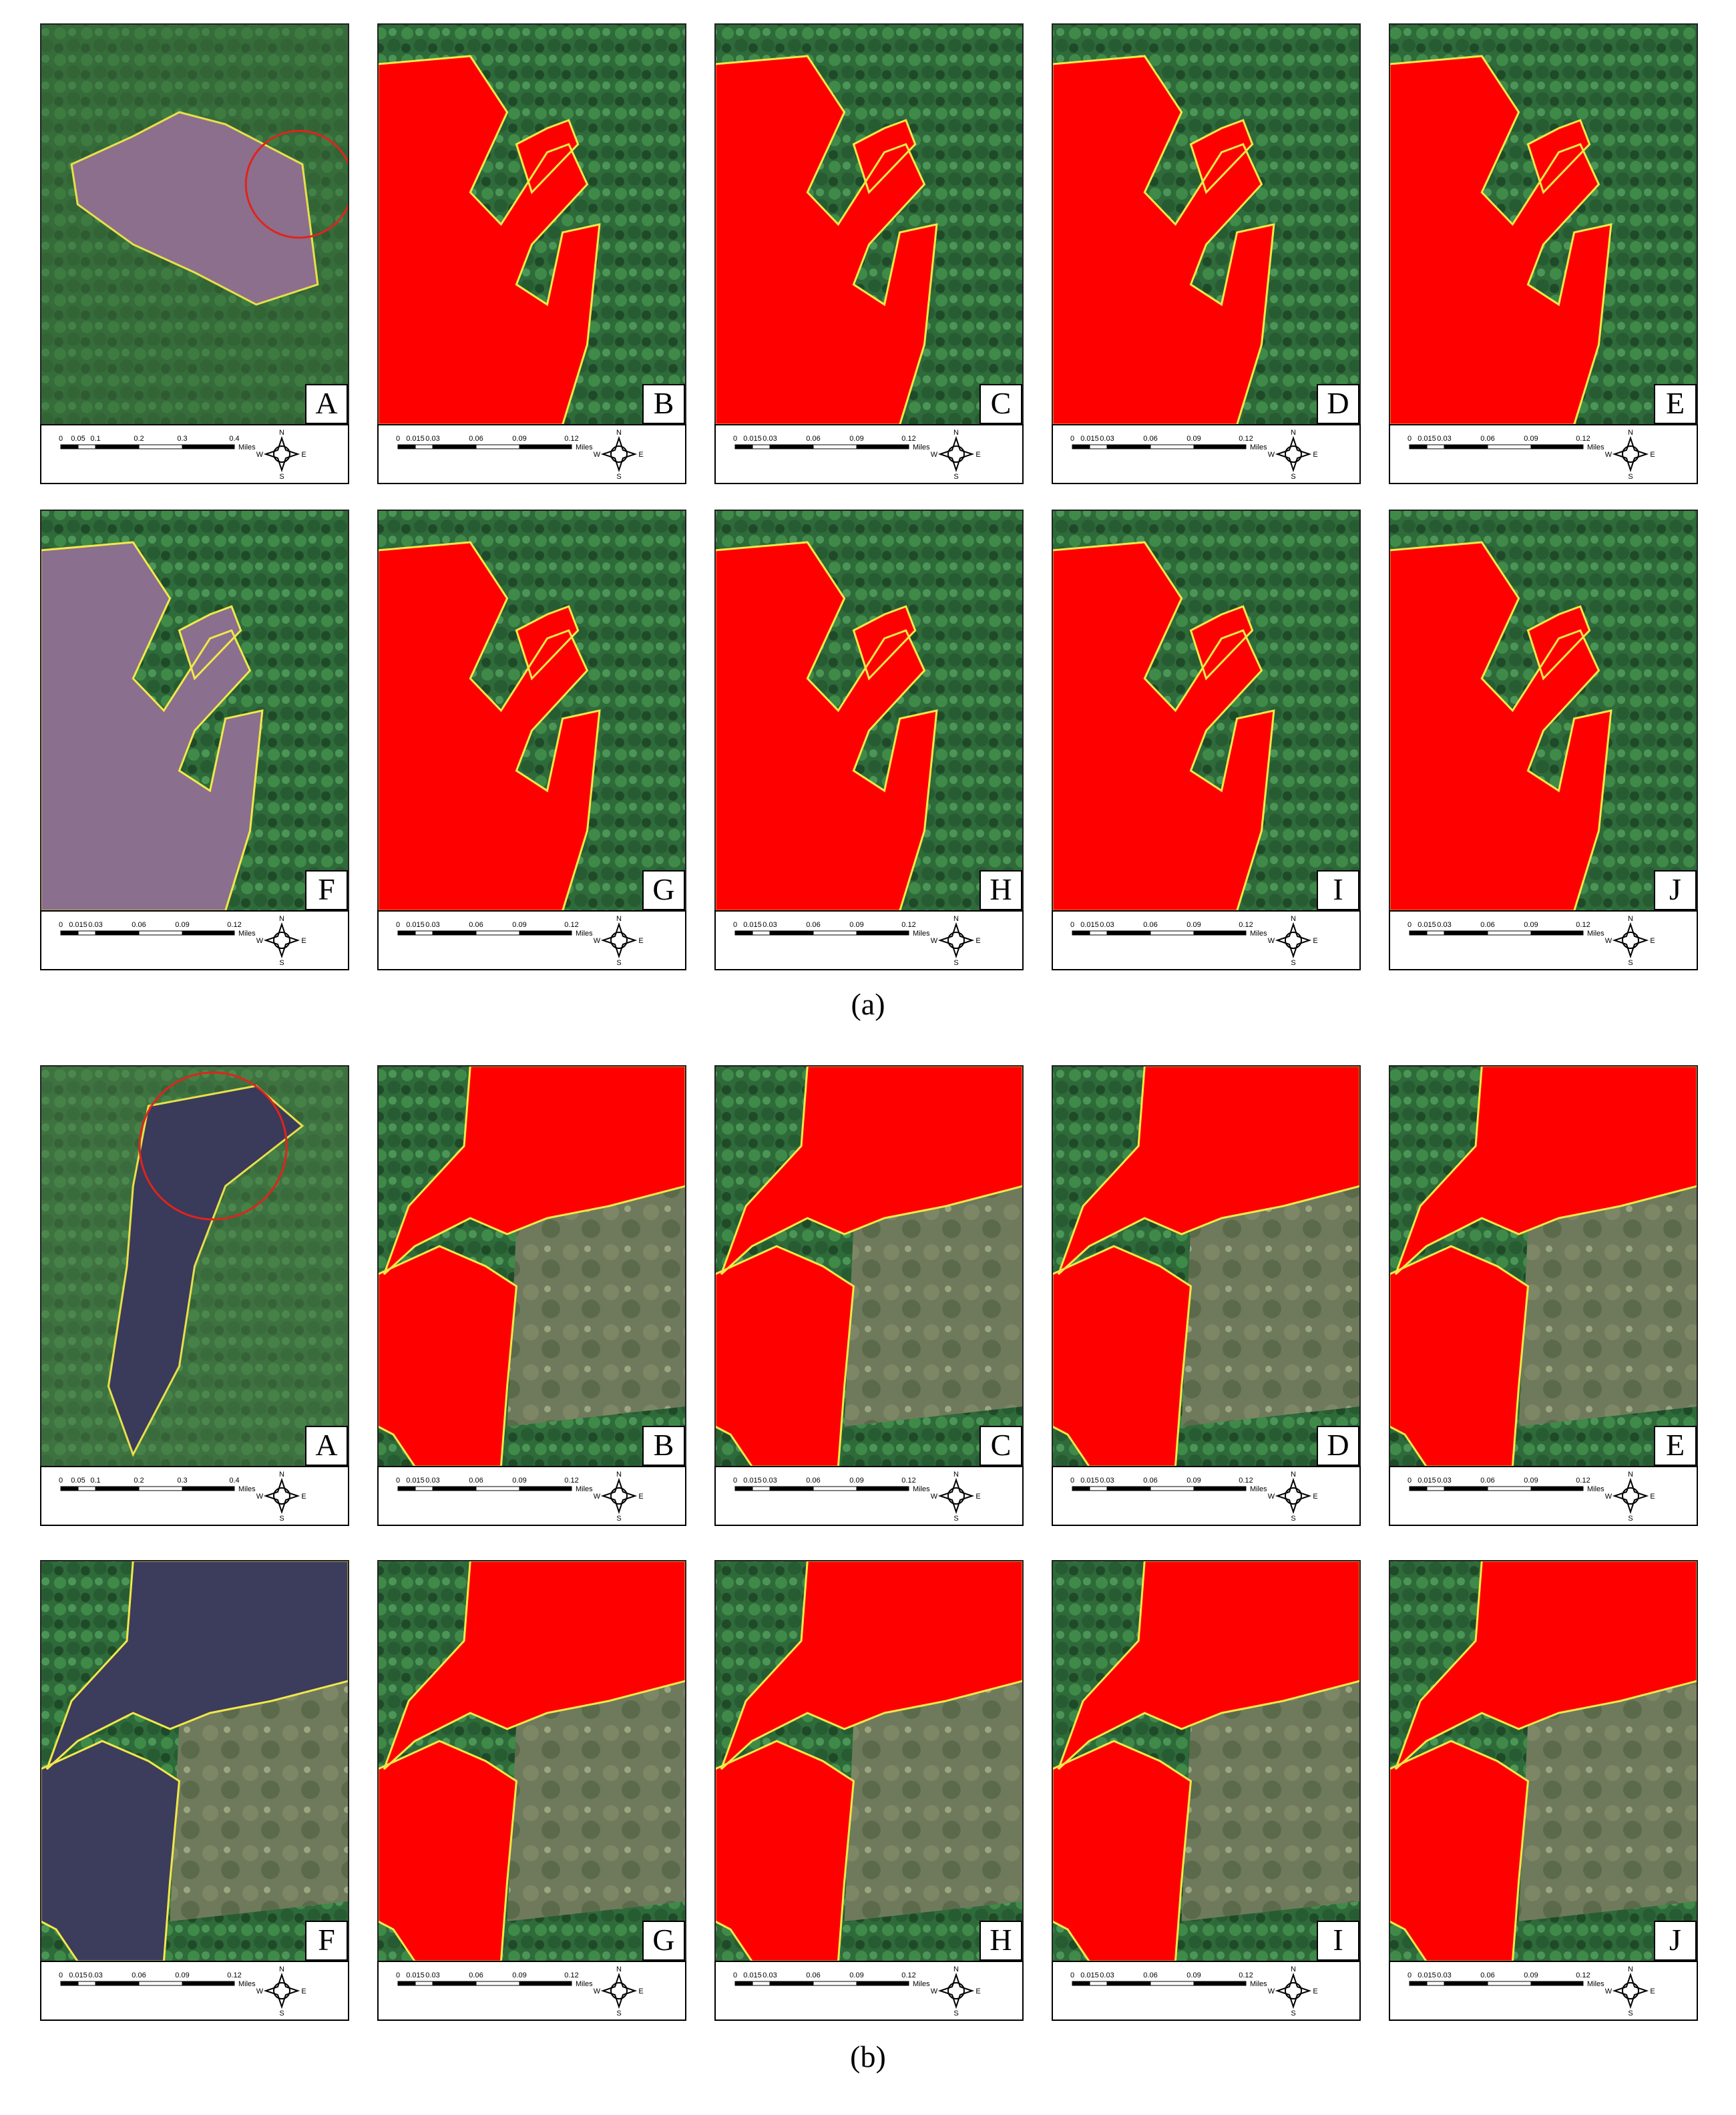  What do you see at coordinates (234, 439) in the screenshot?
I see `scale-label: 0.4` at bounding box center [234, 439].